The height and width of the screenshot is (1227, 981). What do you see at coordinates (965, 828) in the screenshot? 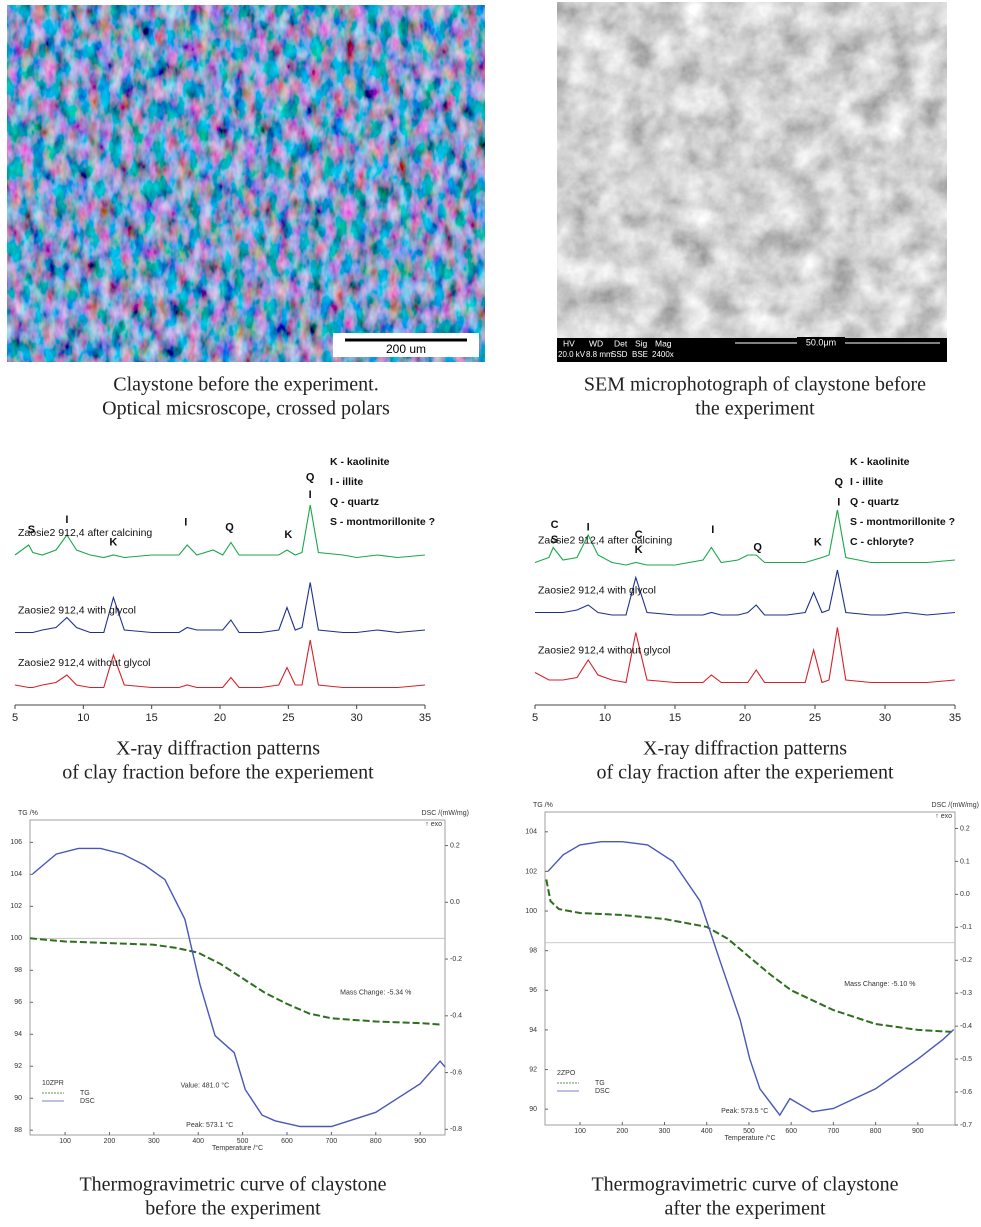
I see `y2-tick-label: 0.2` at bounding box center [965, 828].